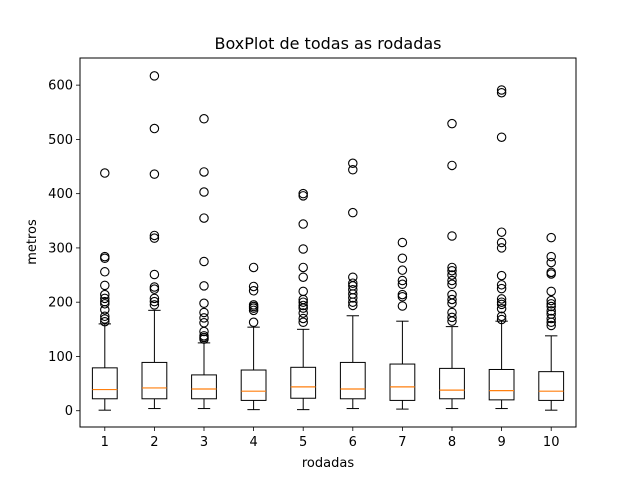 The width and height of the screenshot is (640, 480). I want to click on x-tick-label: 6, so click(353, 442).